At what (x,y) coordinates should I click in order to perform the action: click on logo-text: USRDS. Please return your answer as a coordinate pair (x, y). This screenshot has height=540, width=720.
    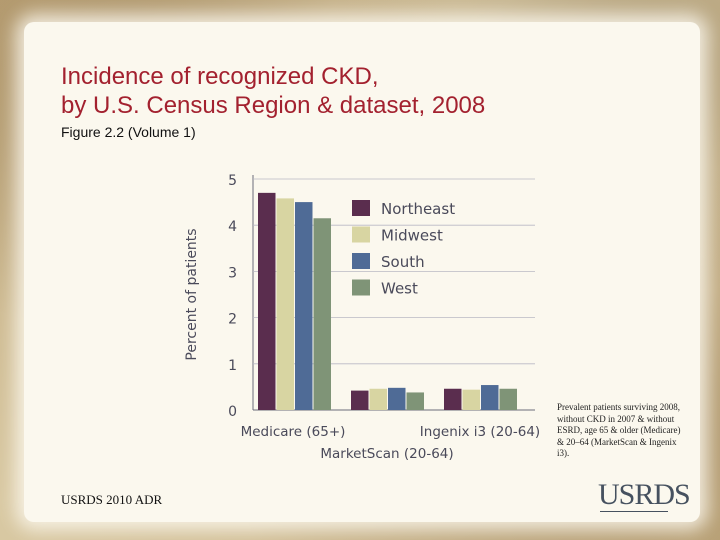
    Looking at the image, I should click on (644, 494).